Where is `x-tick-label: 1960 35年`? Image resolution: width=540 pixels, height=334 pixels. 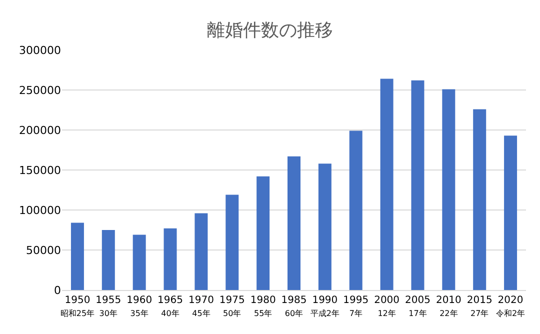 x-tick-label: 1960 35年 is located at coordinates (139, 306).